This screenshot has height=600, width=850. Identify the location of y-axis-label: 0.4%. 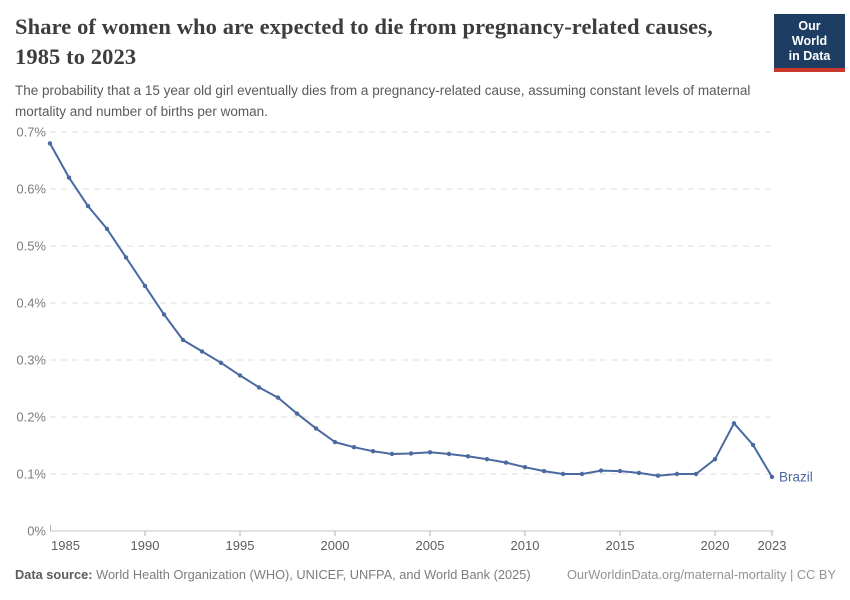
(31, 303).